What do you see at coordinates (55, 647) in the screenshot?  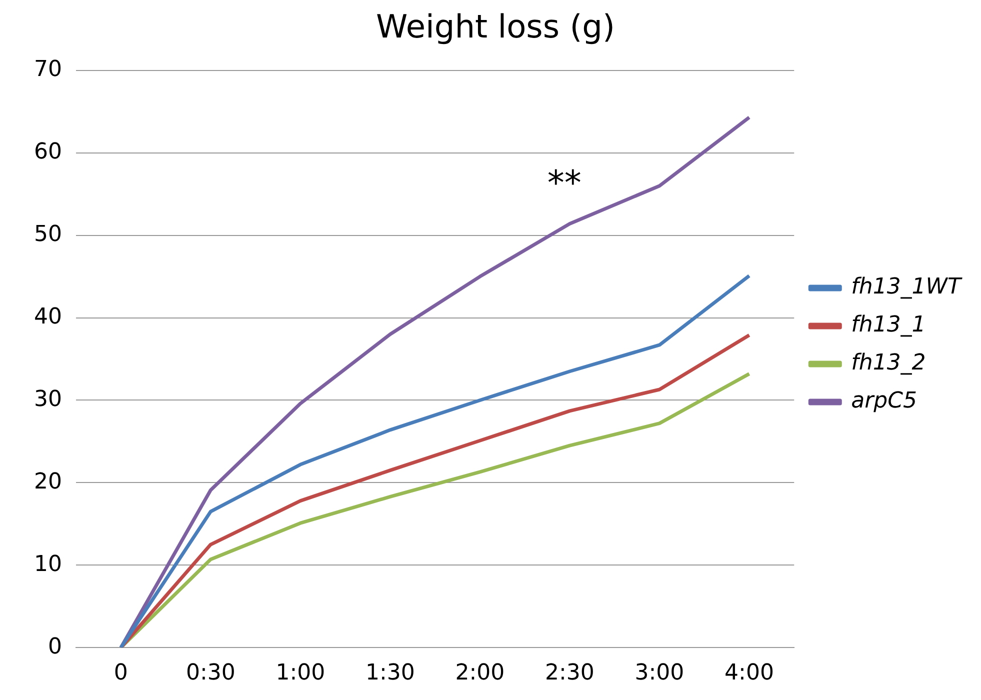 I see `y-tick-label: 0` at bounding box center [55, 647].